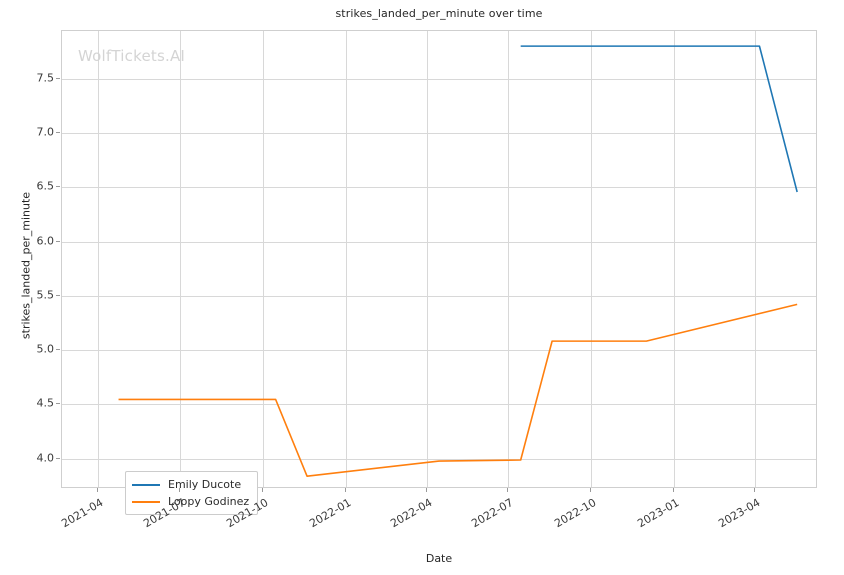 The height and width of the screenshot is (575, 844). Describe the element at coordinates (164, 513) in the screenshot. I see `x-tick-label: 2021-07` at that location.